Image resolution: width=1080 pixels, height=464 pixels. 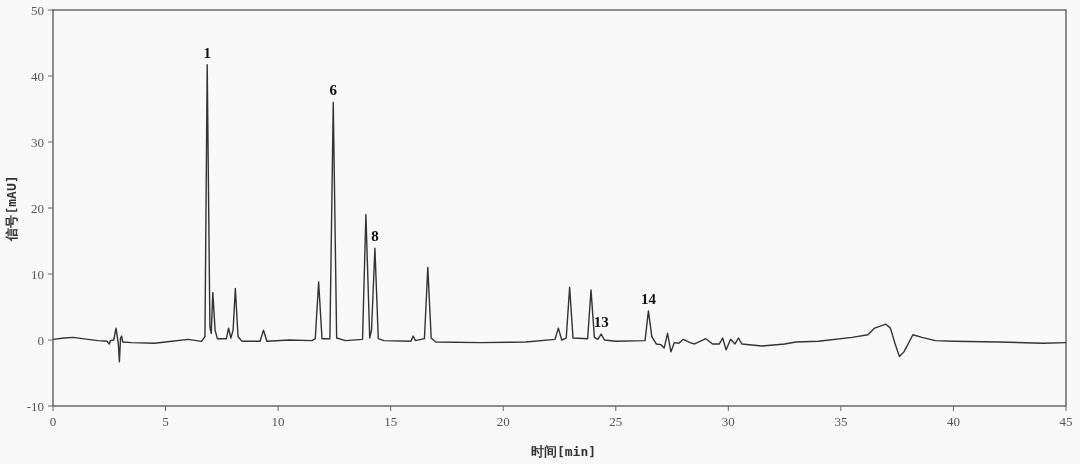 What do you see at coordinates (35, 406) in the screenshot?
I see `y-tick-label: -10` at bounding box center [35, 406].